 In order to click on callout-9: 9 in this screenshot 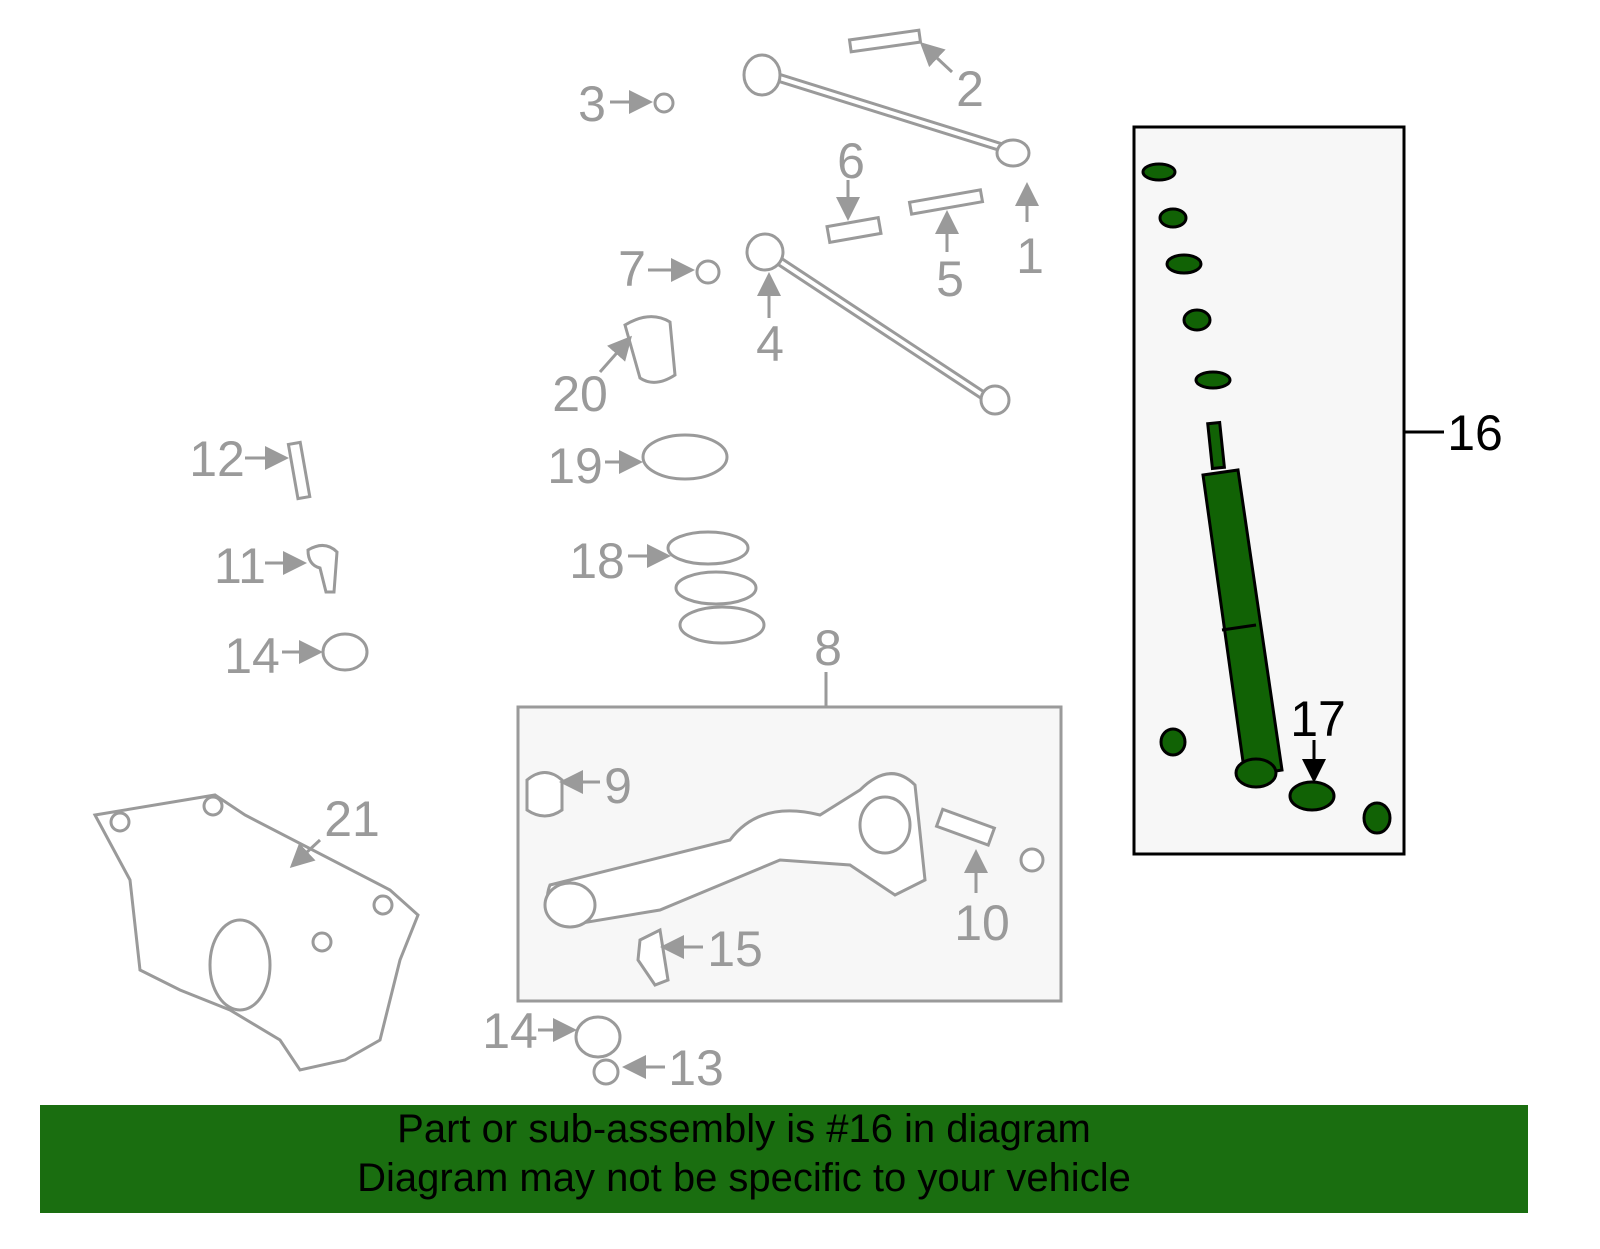, I will do `click(618, 786)`.